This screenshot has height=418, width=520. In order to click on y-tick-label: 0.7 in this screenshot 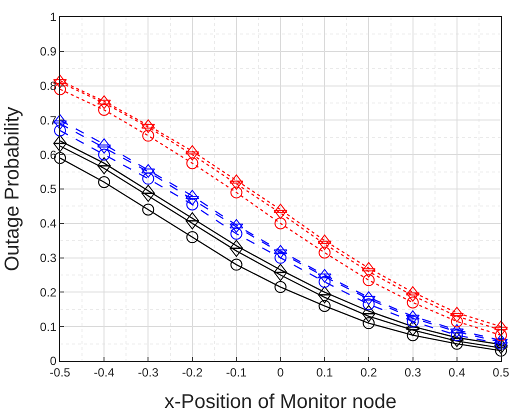, I will do `click(48, 120)`.